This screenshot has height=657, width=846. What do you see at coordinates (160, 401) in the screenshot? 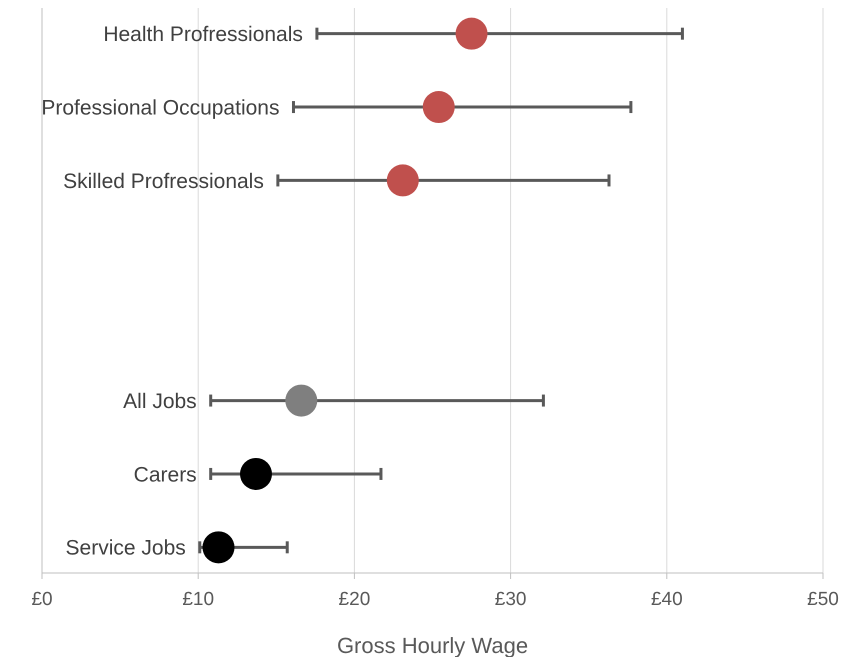
I see `y-tick-label: All Jobs` at bounding box center [160, 401].